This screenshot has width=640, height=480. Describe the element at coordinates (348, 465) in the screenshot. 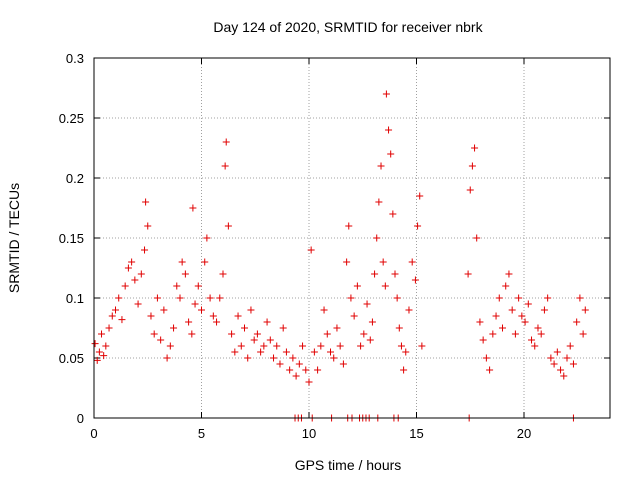

I see `x-axis-label: GPS time / hours` at that location.